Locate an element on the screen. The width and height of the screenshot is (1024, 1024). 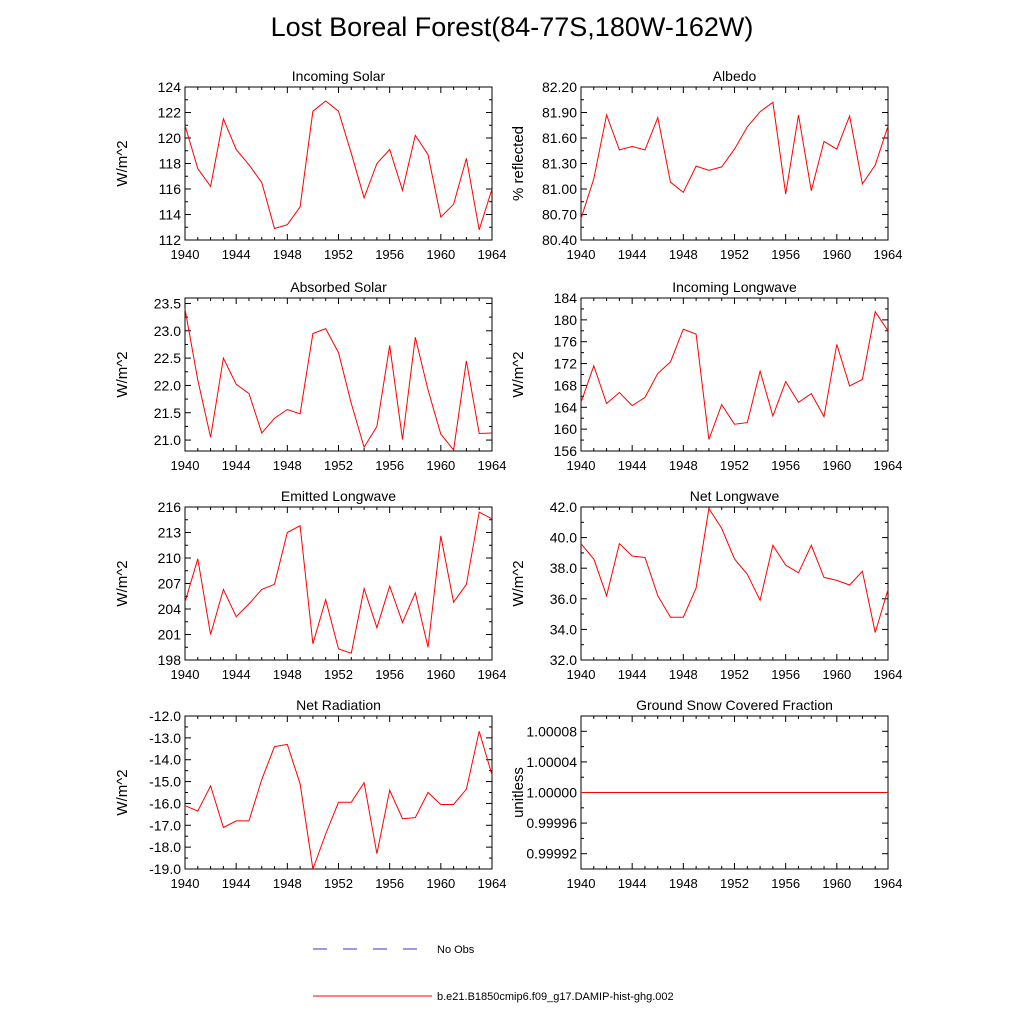
y-tick-label: 210 is located at coordinates (170, 558).